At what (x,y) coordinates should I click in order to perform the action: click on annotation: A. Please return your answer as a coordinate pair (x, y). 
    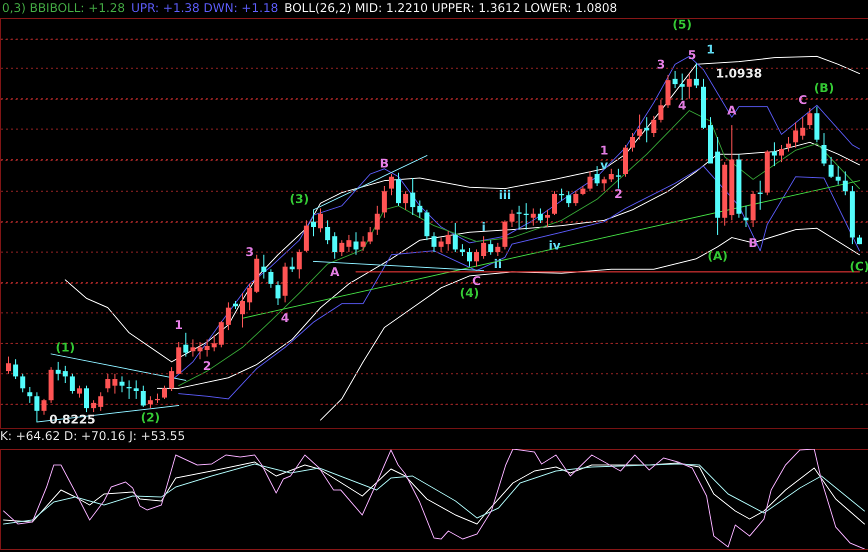
    Looking at the image, I should click on (335, 271).